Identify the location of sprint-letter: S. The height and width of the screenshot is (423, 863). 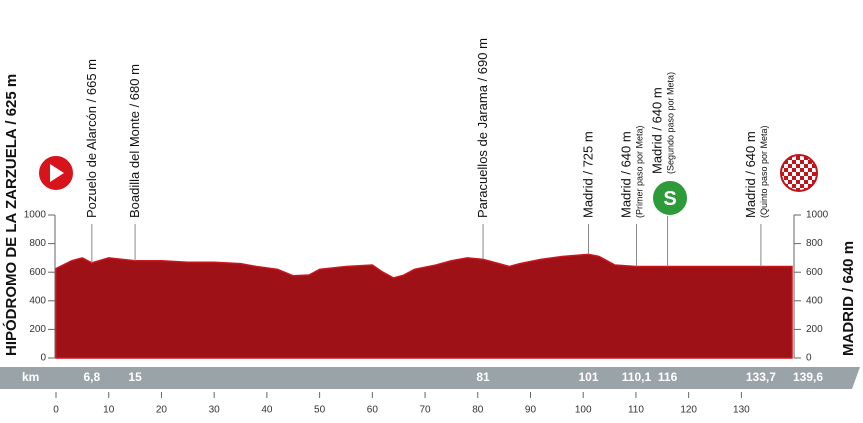
(669, 199).